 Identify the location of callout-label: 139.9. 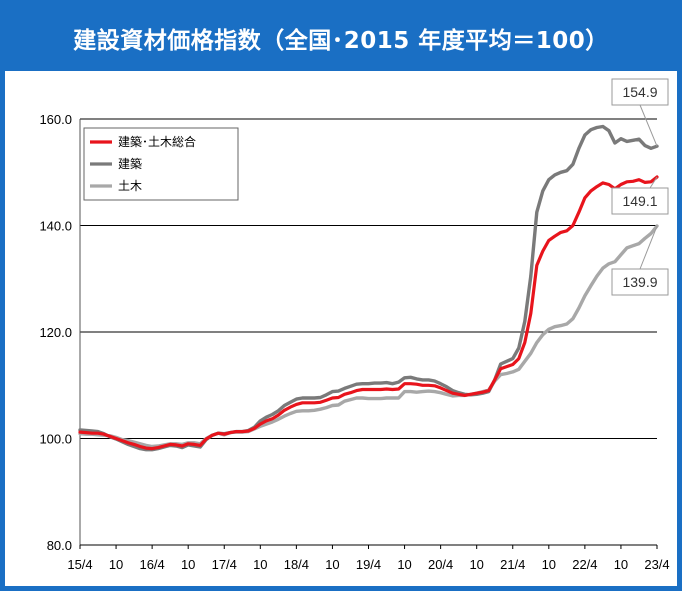
(639, 282).